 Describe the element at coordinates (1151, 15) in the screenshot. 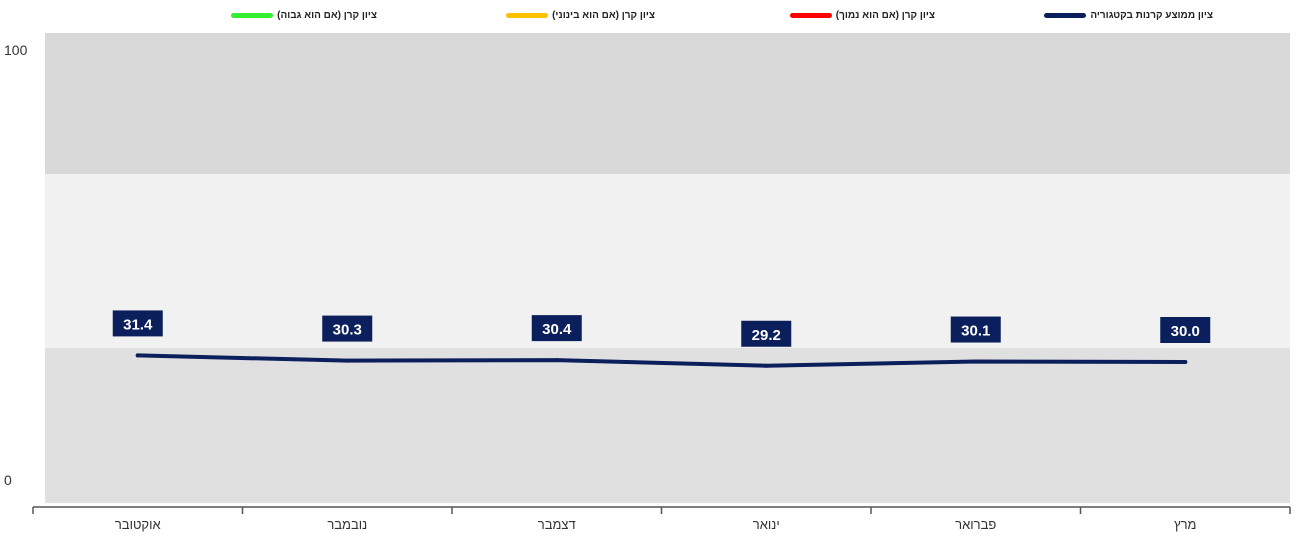

I see `legend-label: ציון ממוצע קרנות בקטגוריה` at that location.